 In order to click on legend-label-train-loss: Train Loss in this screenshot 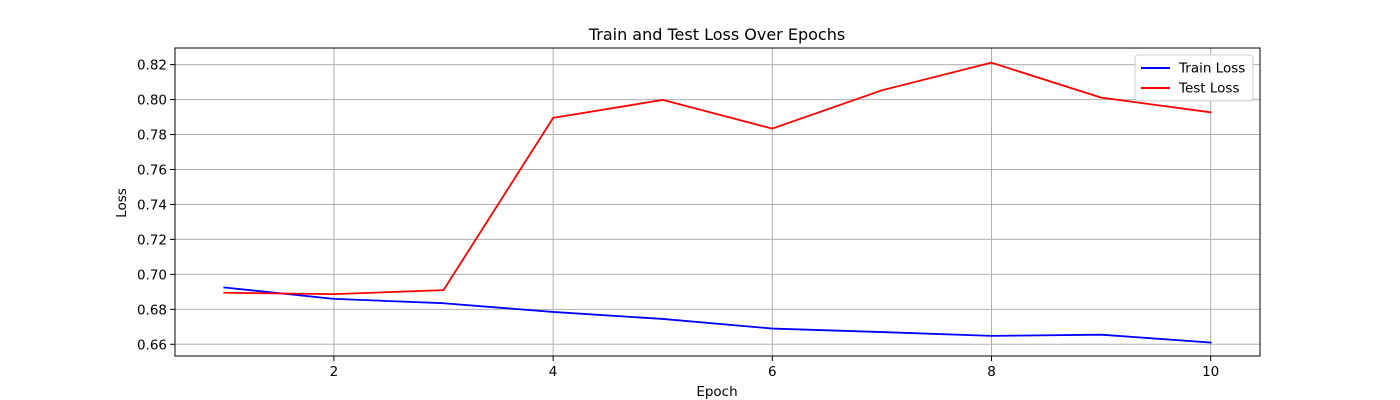, I will do `click(1211, 69)`.